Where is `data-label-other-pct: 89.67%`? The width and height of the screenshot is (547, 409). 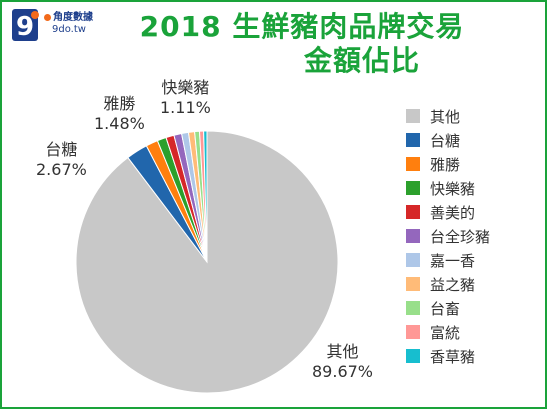
data-label-other-pct: 89.67% is located at coordinates (343, 371).